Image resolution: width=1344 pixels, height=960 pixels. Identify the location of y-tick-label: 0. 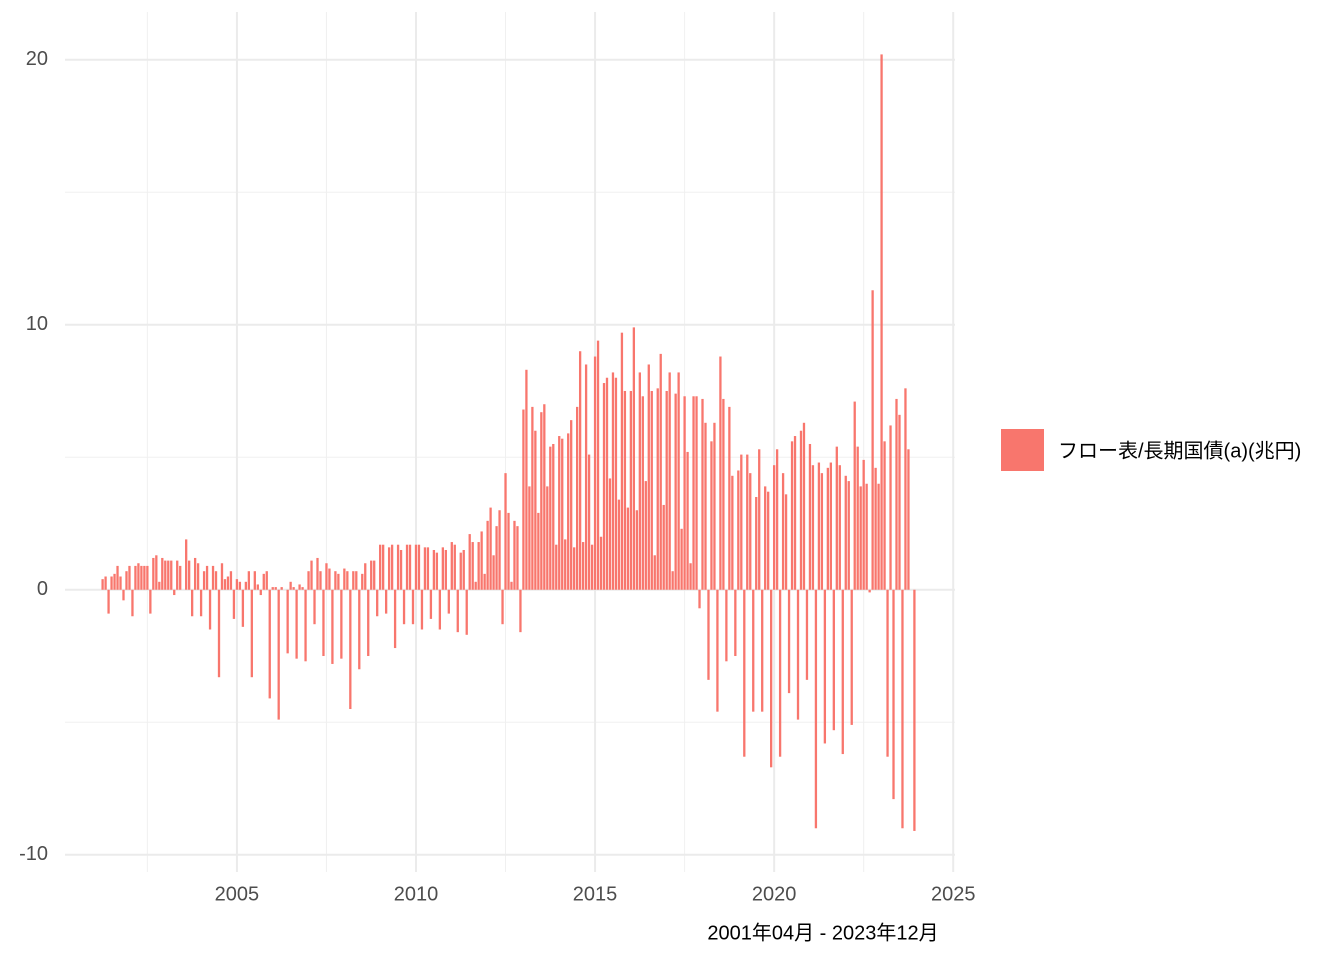
(42, 589).